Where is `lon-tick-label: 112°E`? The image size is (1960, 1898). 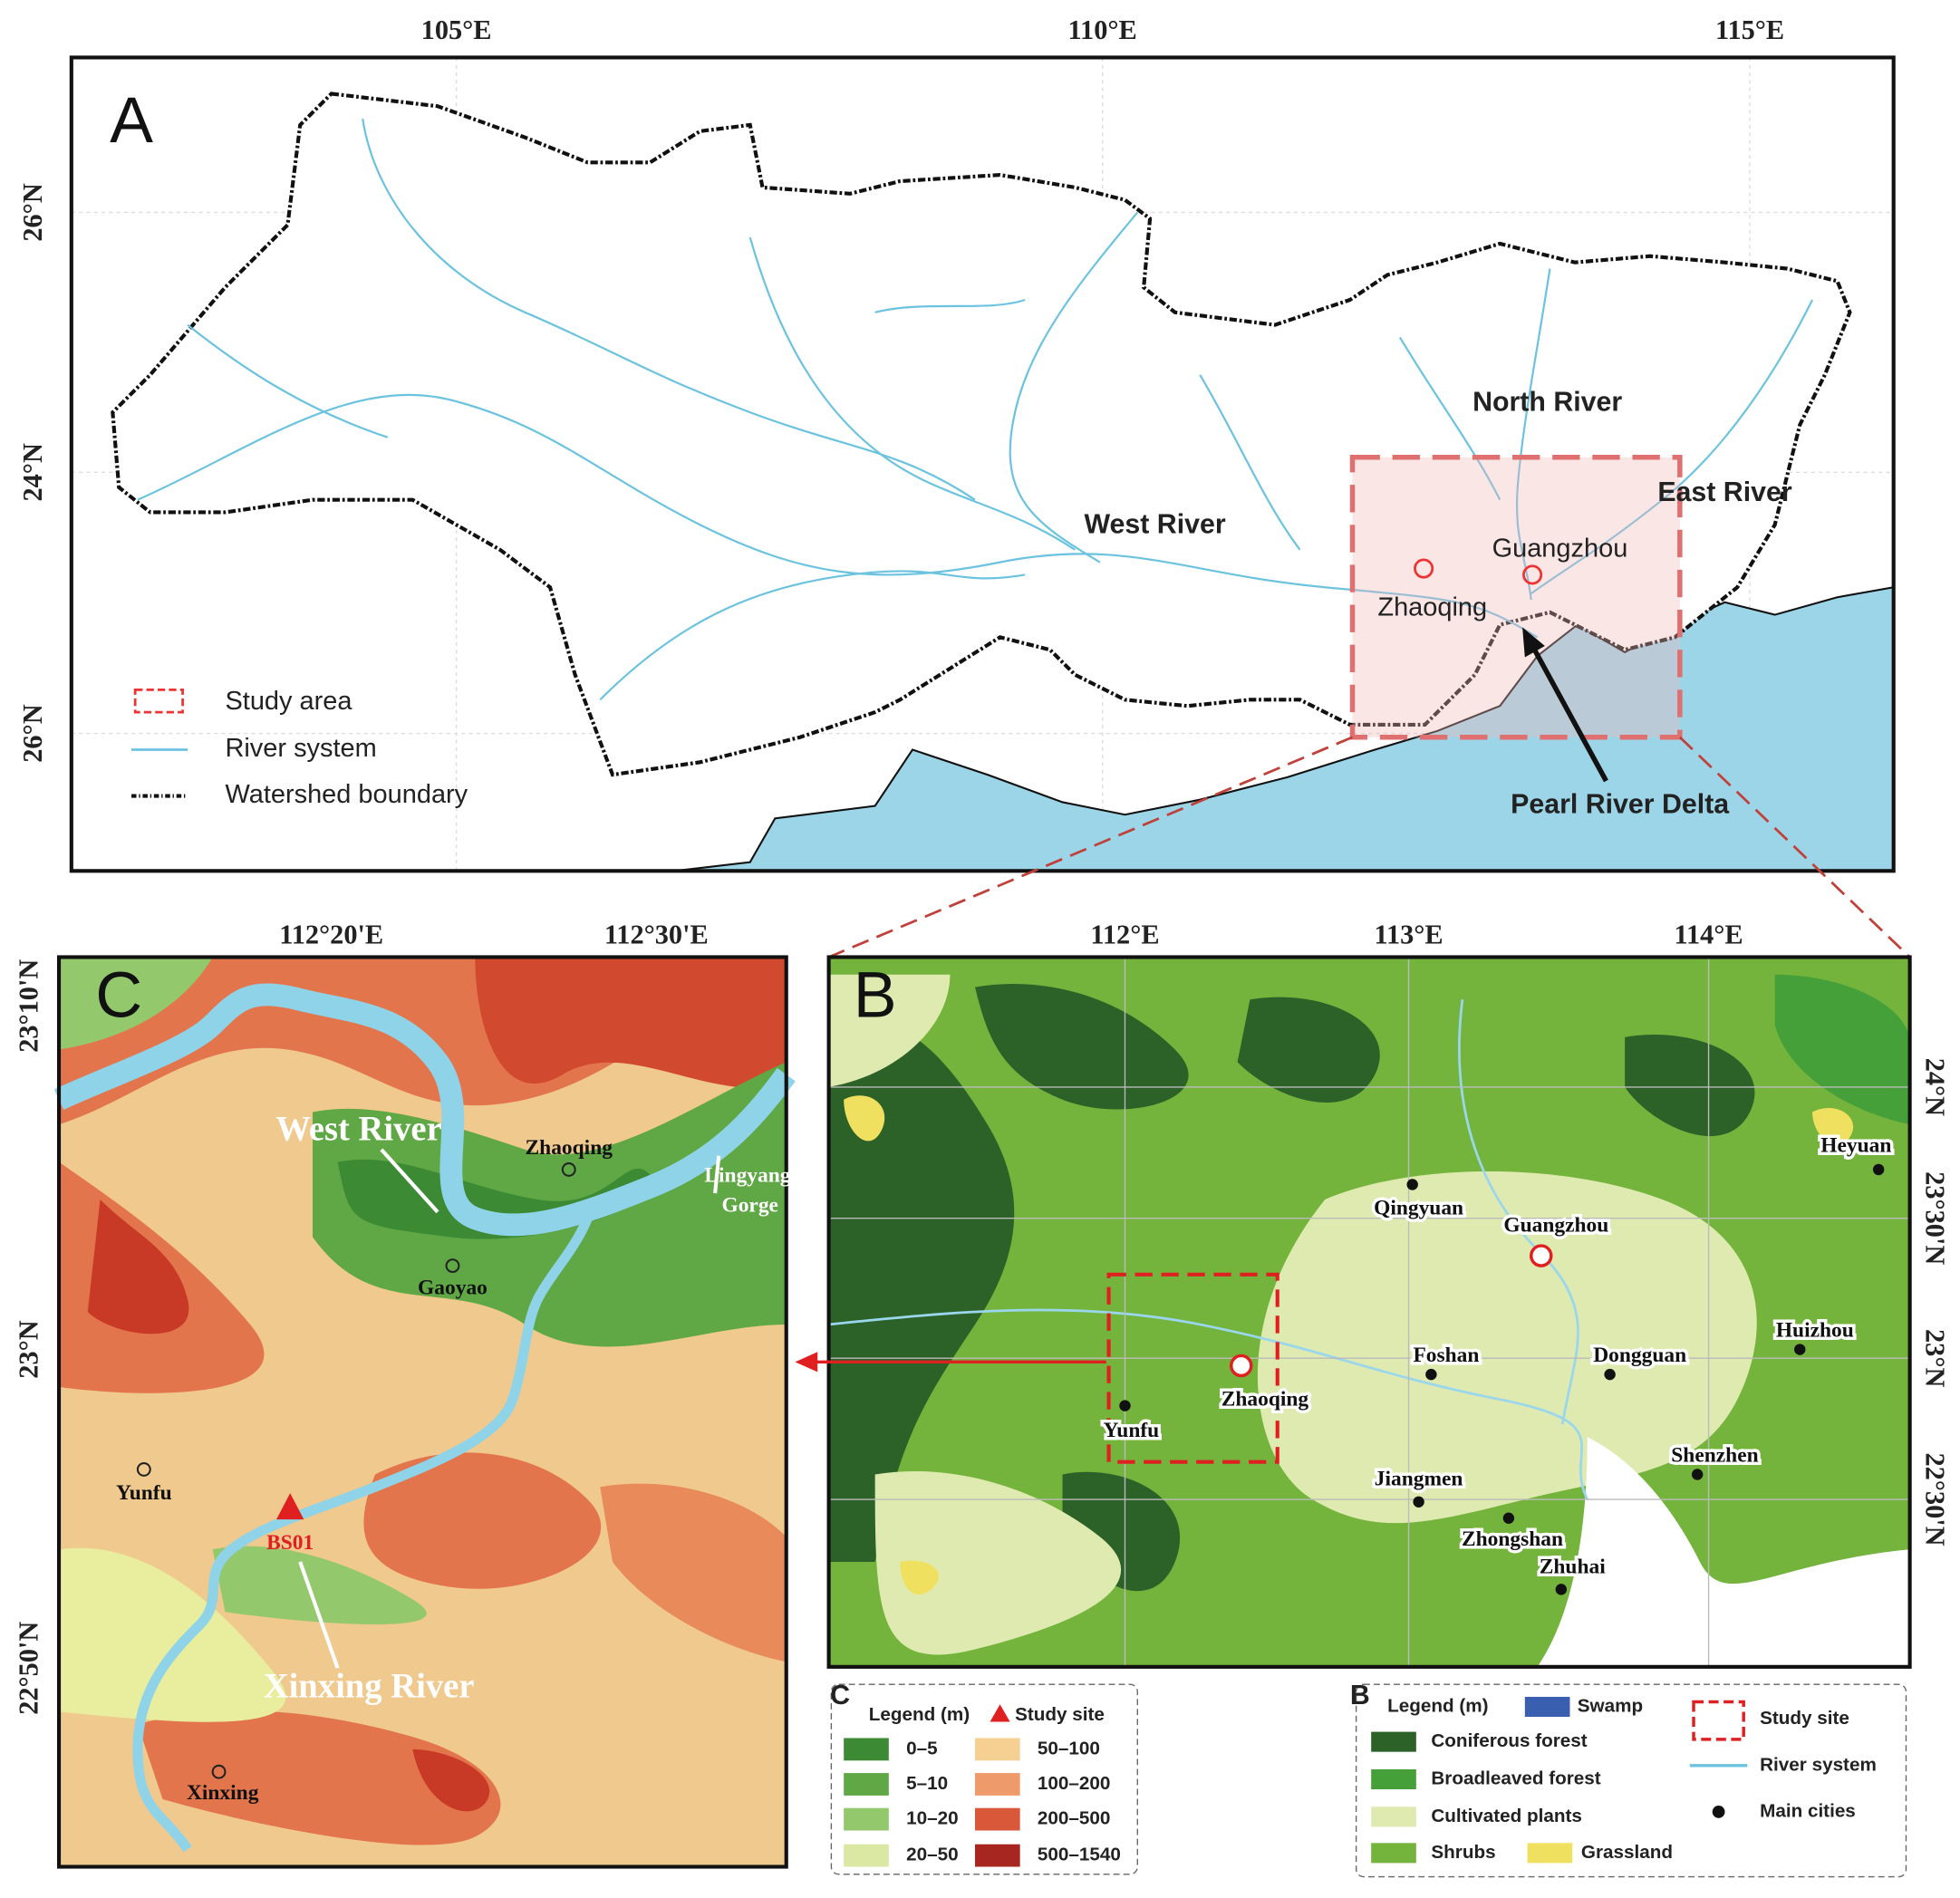
lon-tick-label: 112°E is located at coordinates (1124, 934).